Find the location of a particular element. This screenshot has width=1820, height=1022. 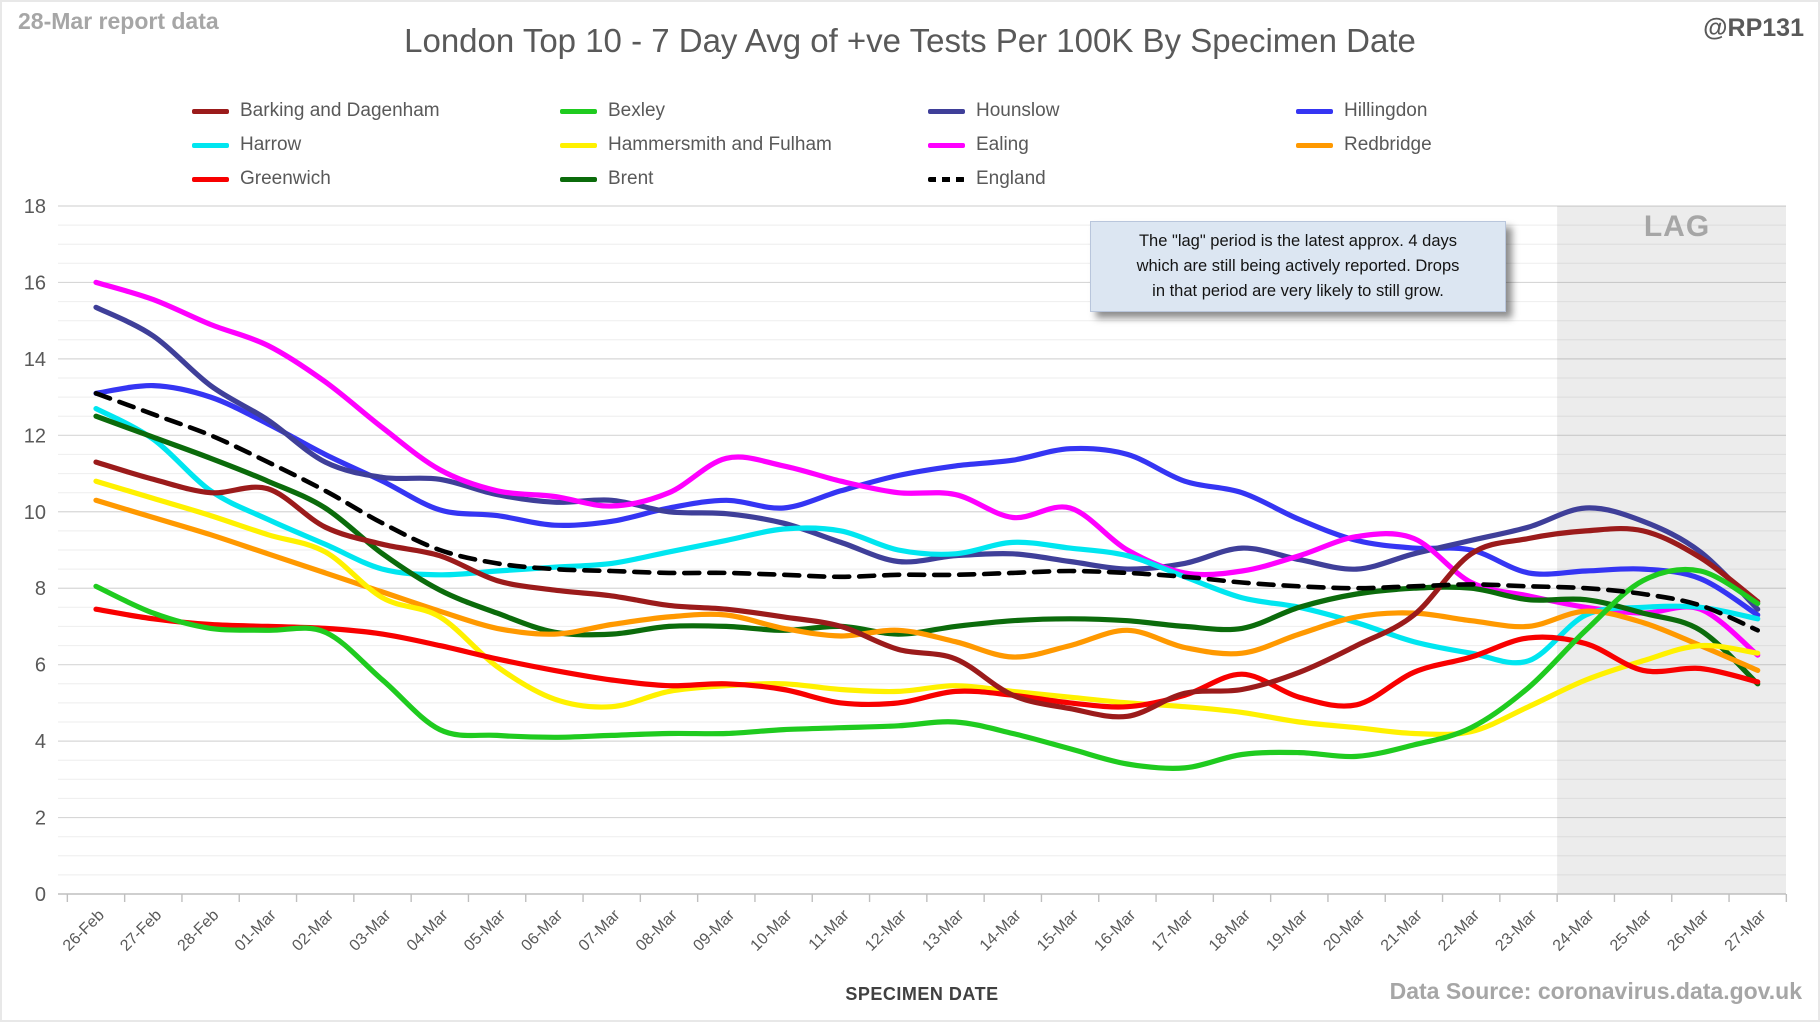

x-tick-label: 01-Mar is located at coordinates (256, 930).